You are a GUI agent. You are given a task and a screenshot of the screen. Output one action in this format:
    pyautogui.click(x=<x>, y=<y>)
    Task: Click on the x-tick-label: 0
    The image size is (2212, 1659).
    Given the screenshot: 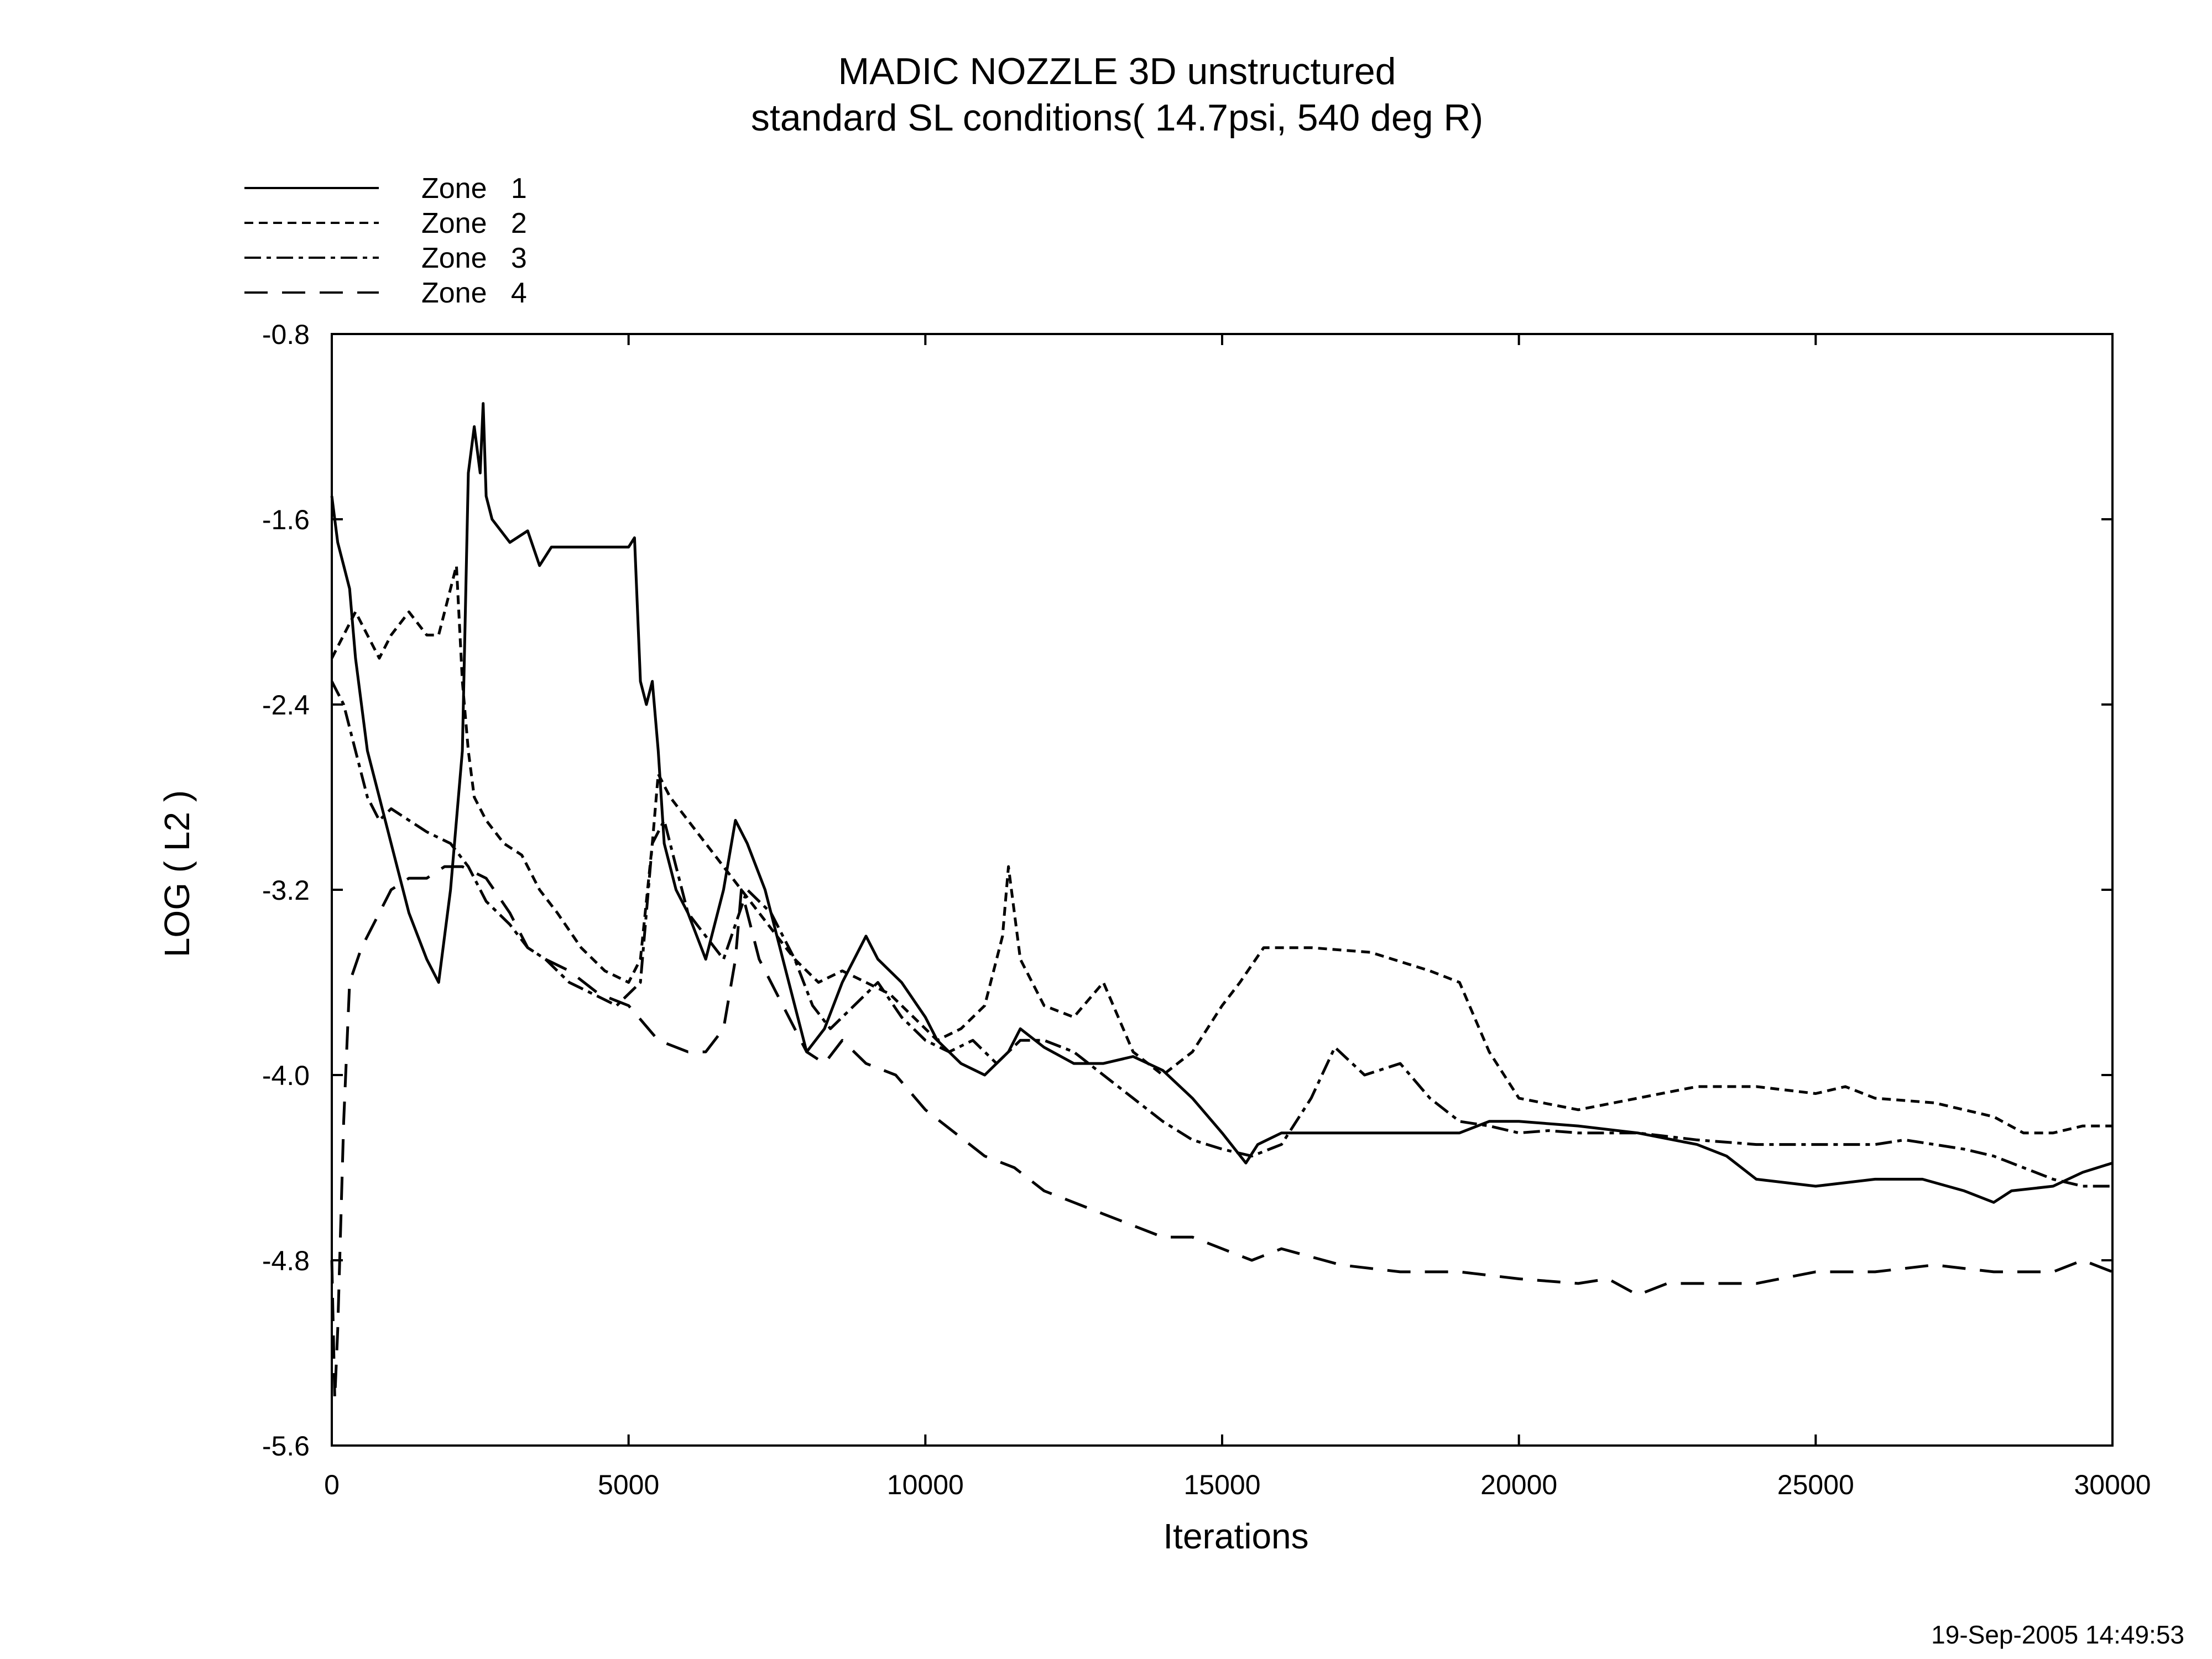 What is the action you would take?
    pyautogui.click(x=332, y=1485)
    